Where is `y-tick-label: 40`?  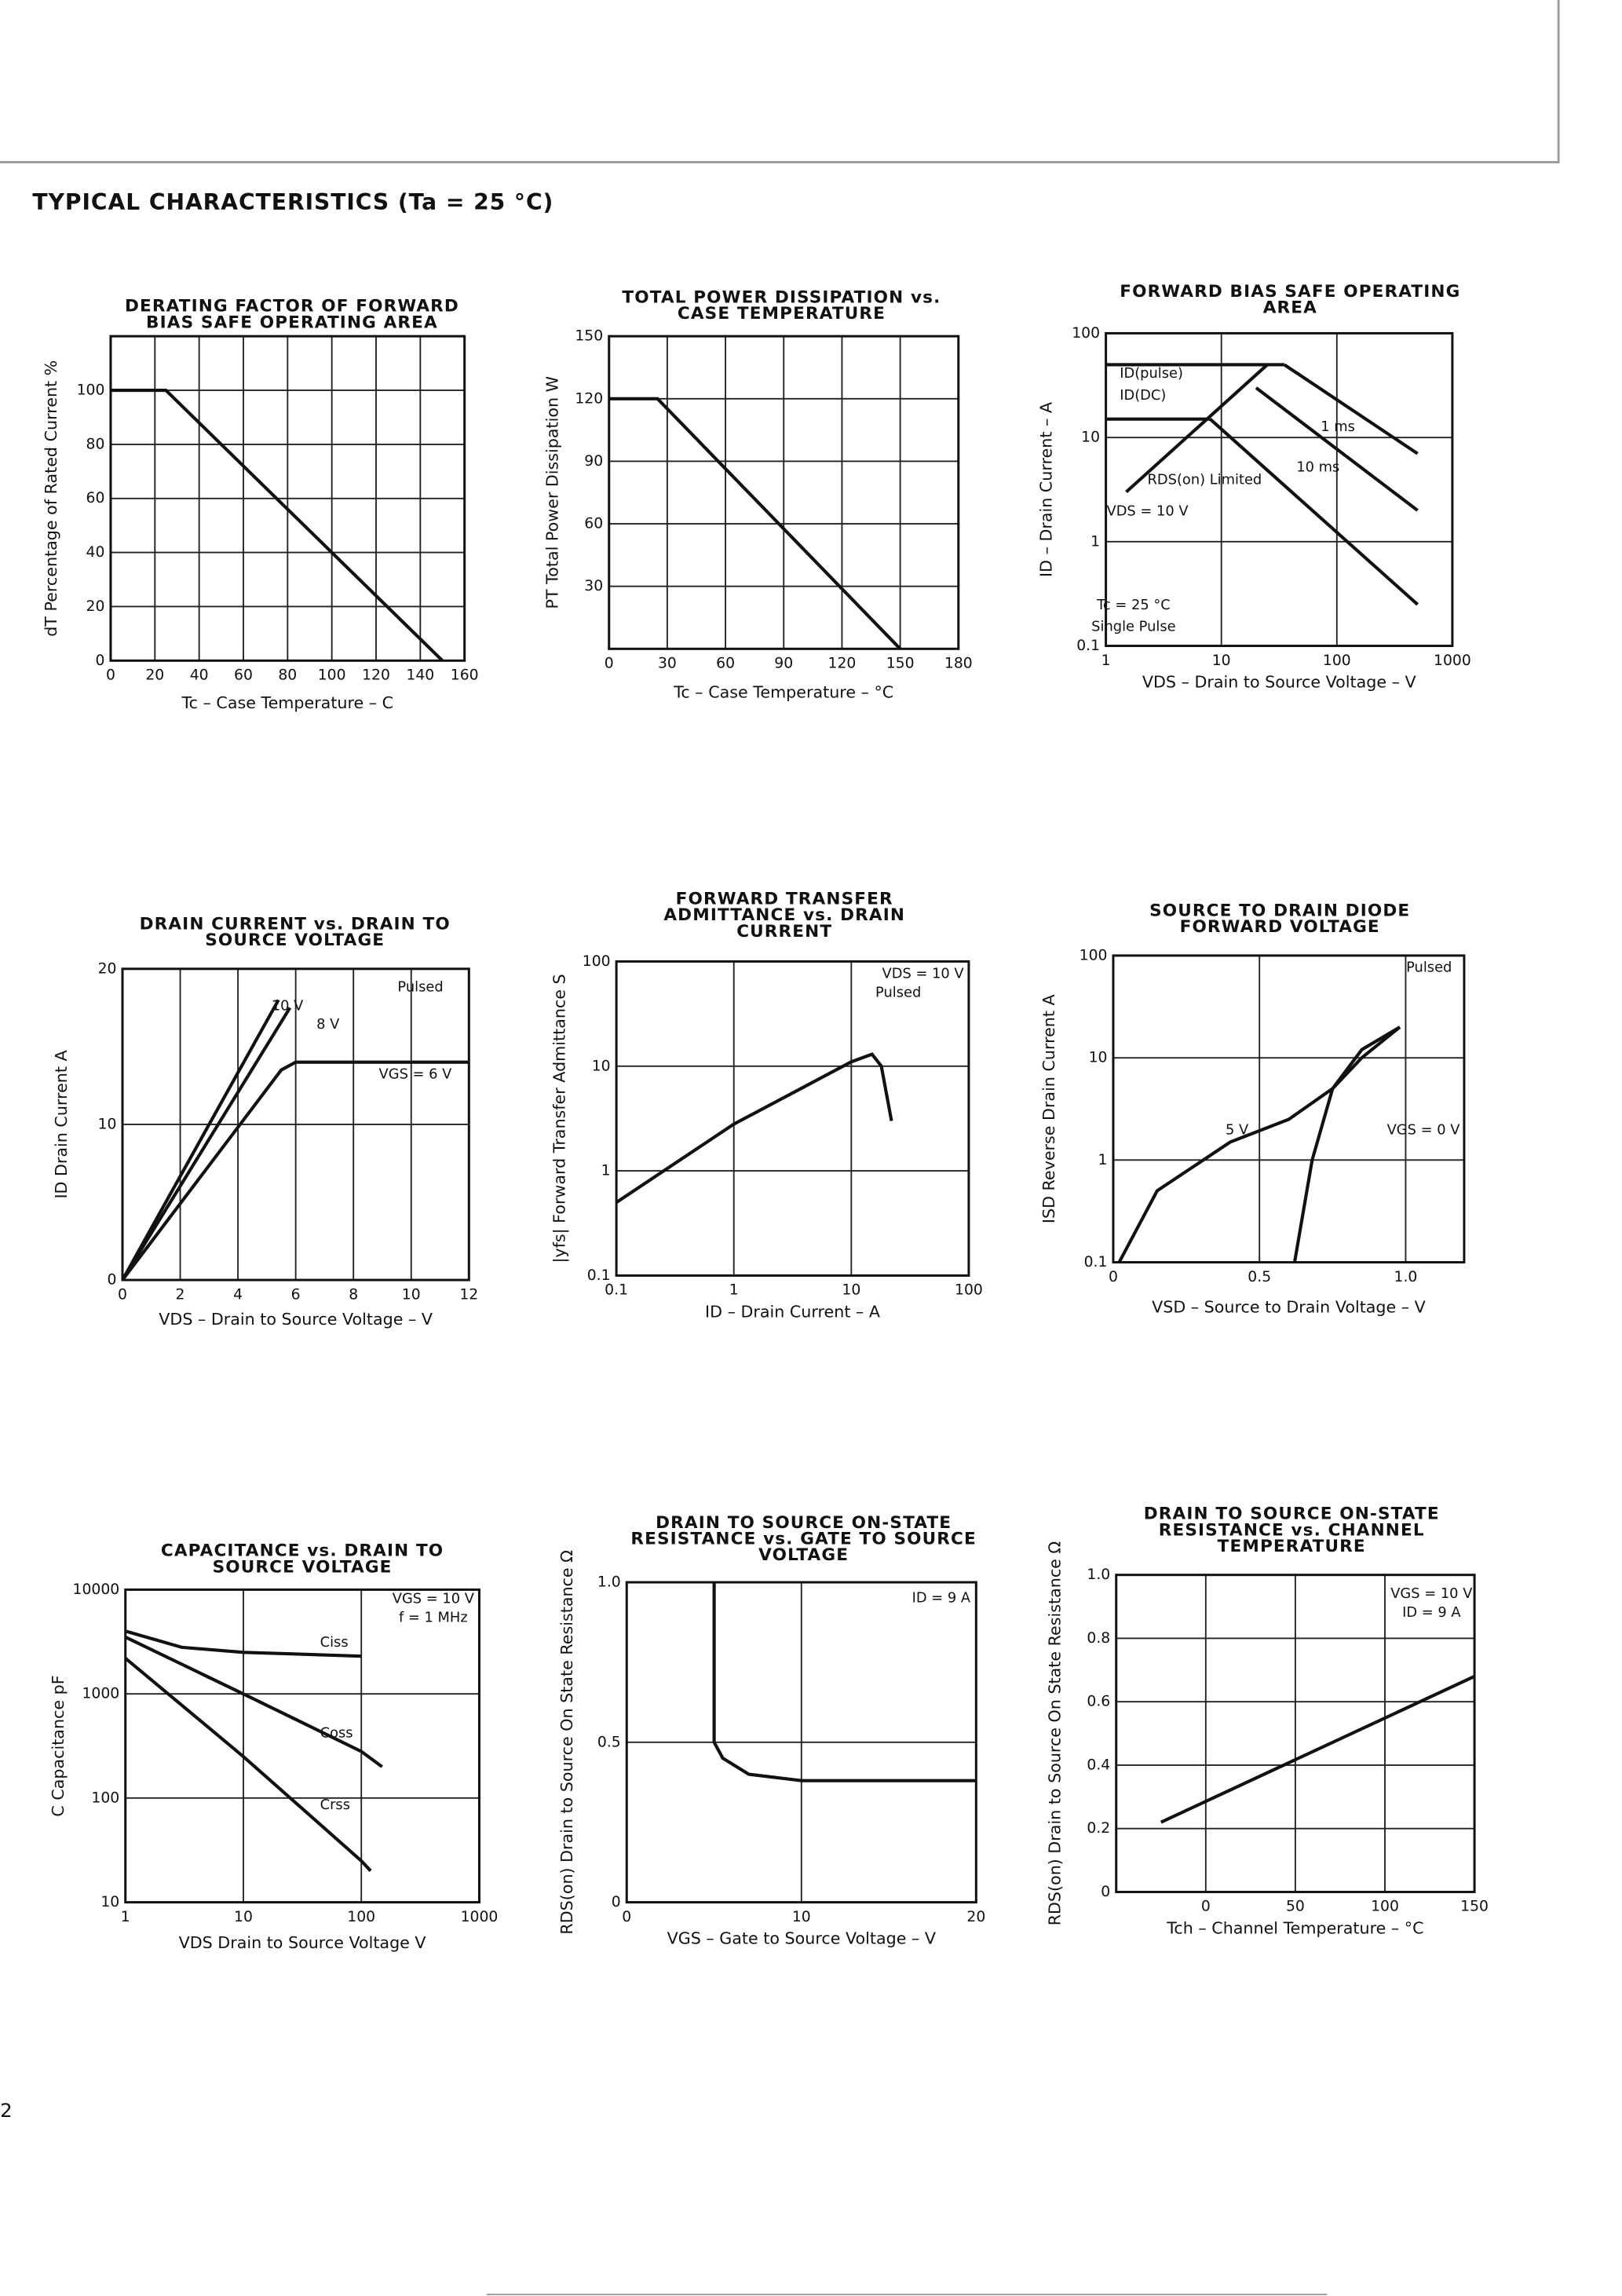 y-tick-label: 40 is located at coordinates (95, 552).